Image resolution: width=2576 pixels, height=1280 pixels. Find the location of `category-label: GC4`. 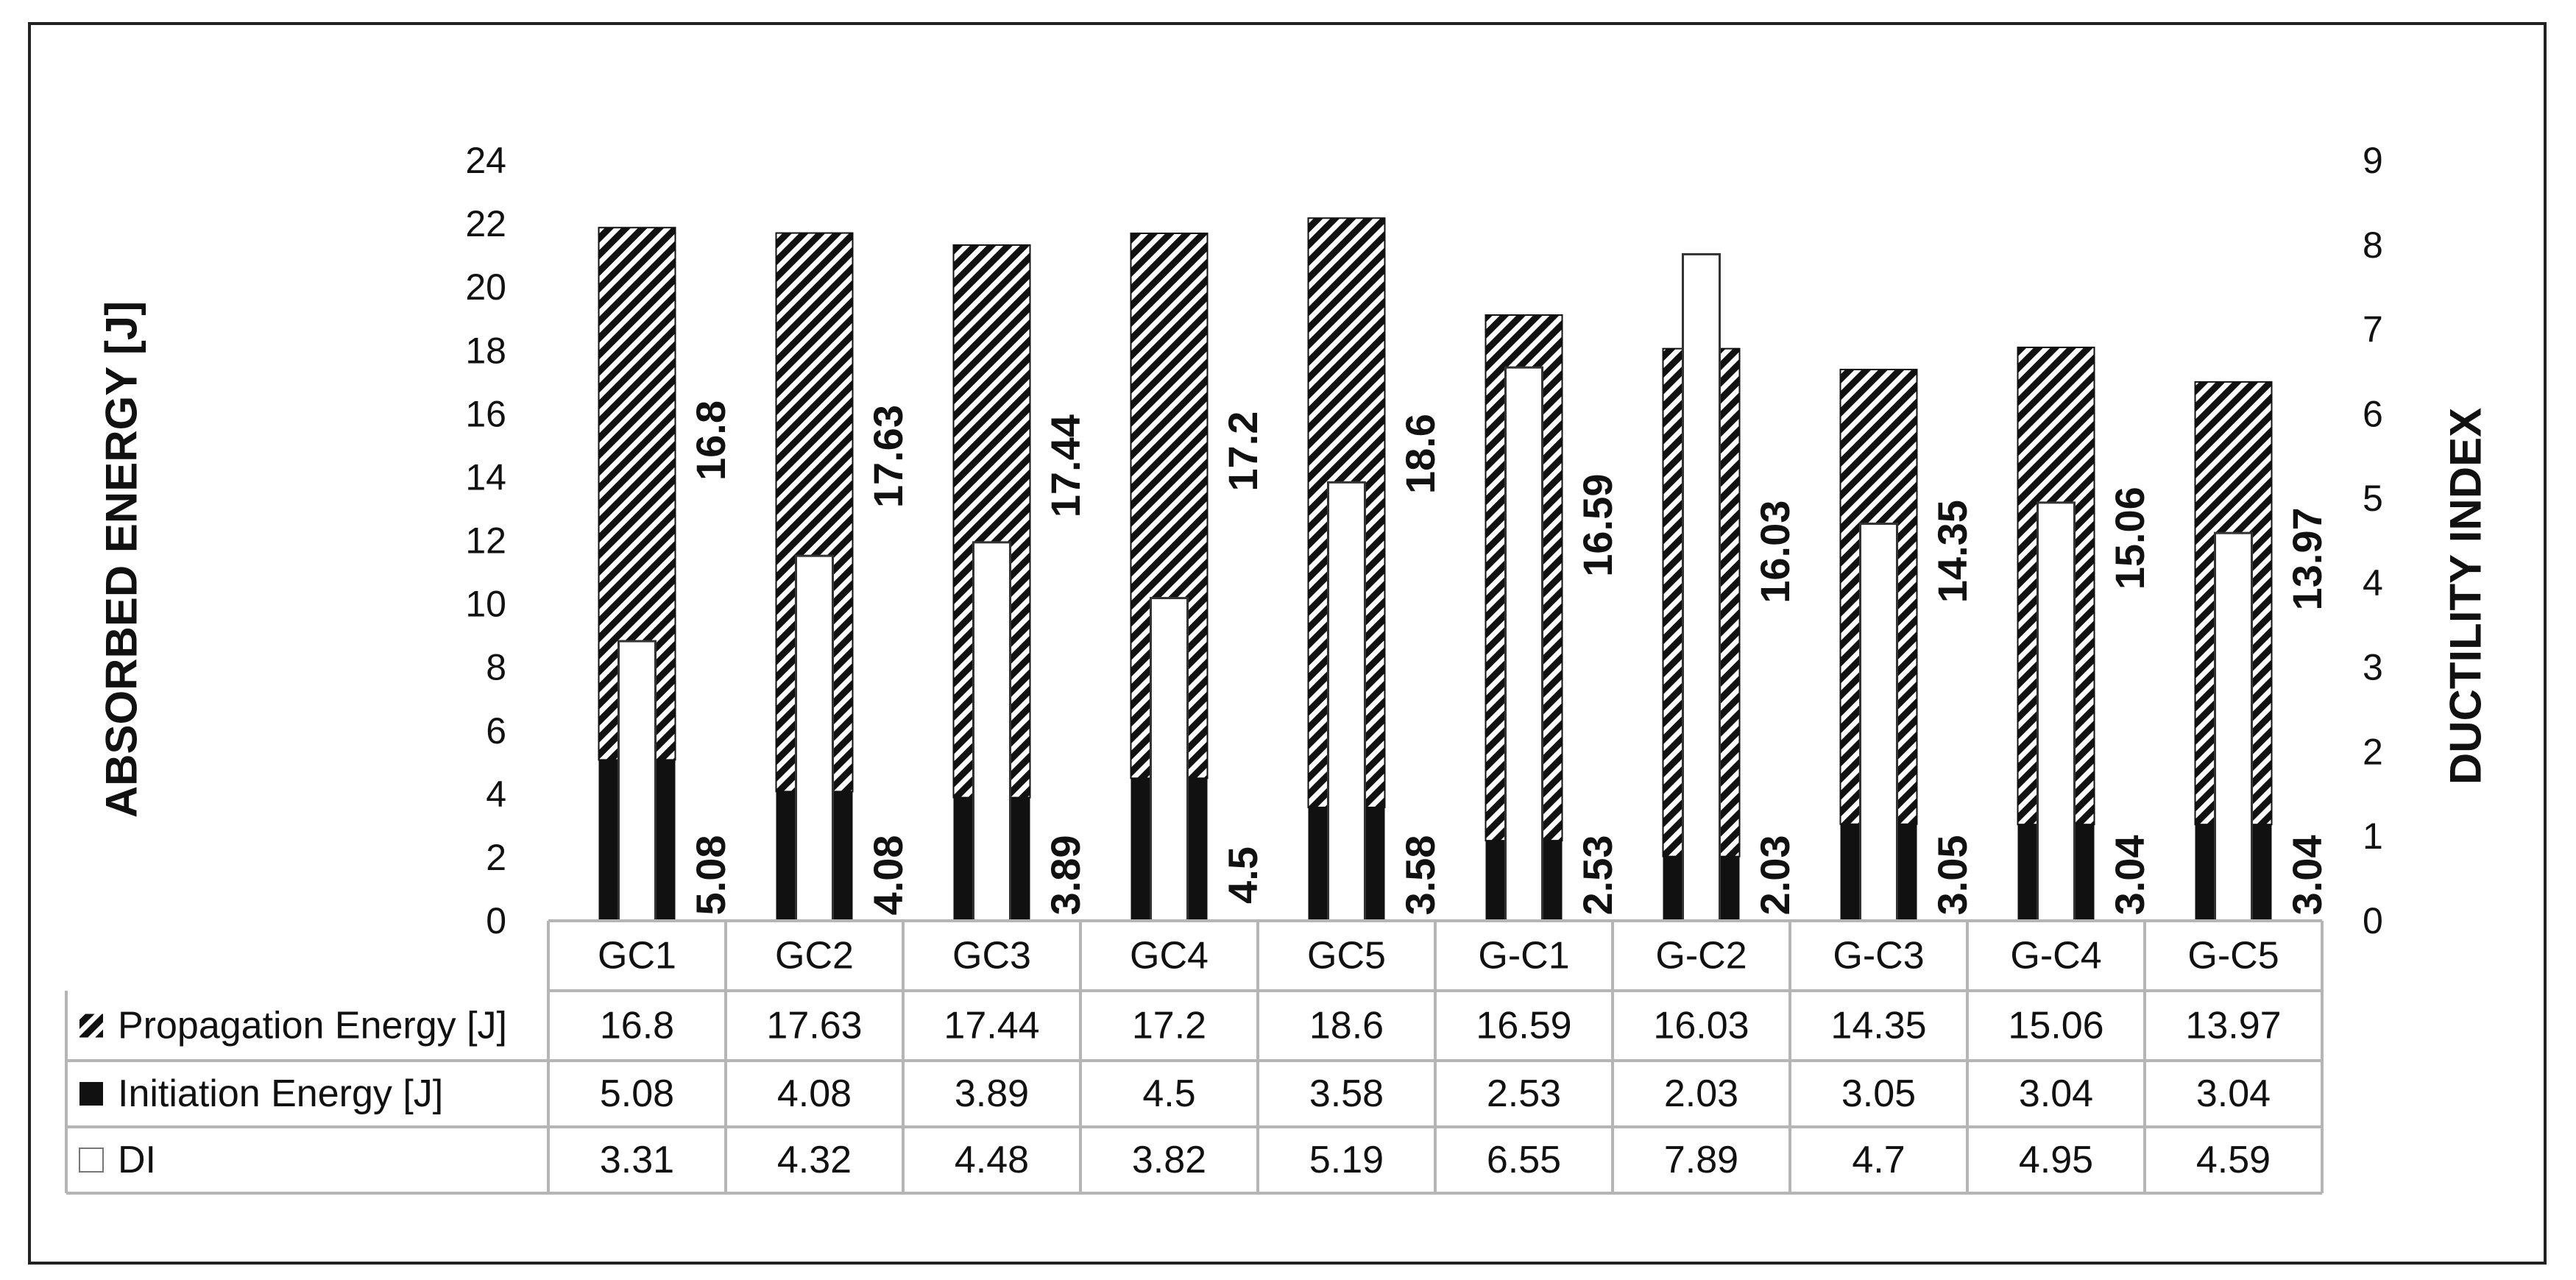

category-label: GC4 is located at coordinates (1169, 956).